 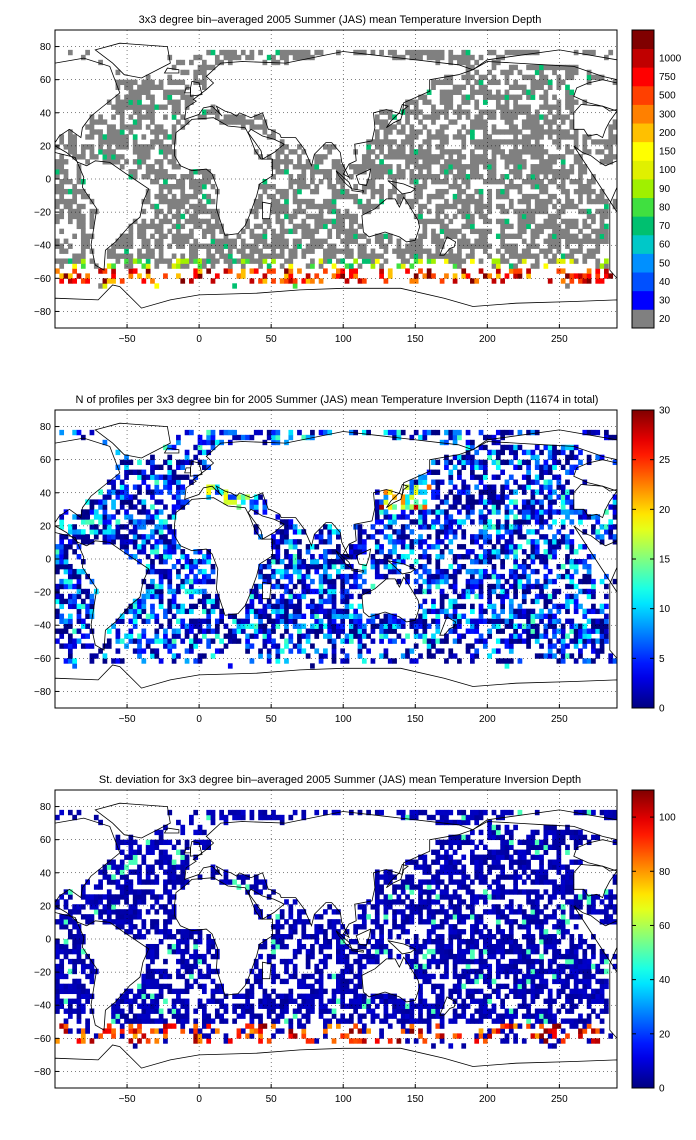 I want to click on colorbar-swatch, so click(x=643, y=189).